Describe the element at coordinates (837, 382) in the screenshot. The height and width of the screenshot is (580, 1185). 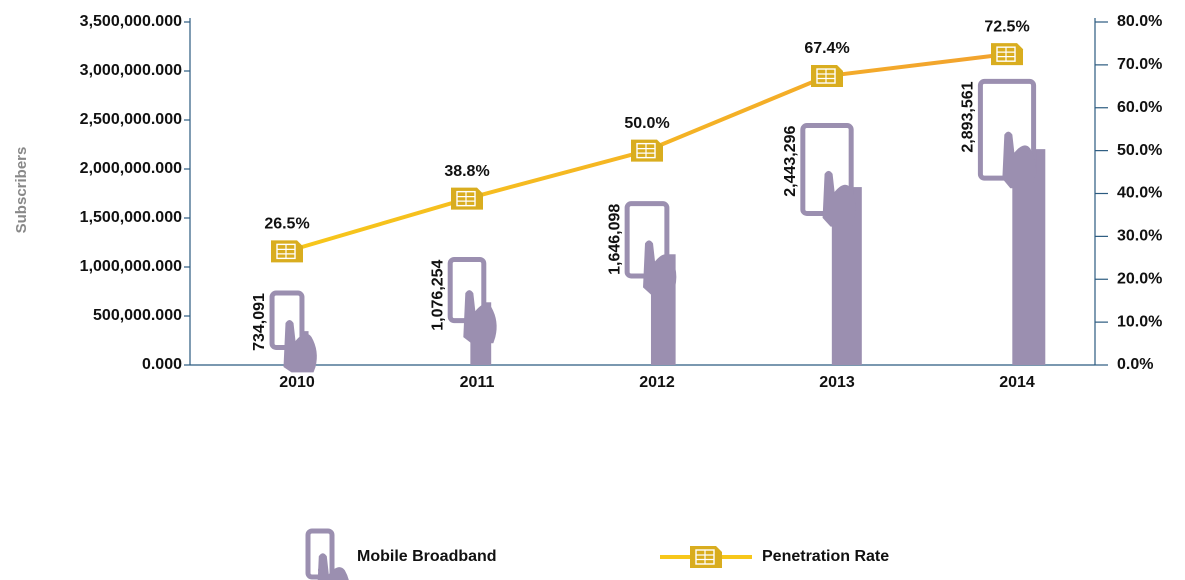
I see `x-tick-label: 2013` at that location.